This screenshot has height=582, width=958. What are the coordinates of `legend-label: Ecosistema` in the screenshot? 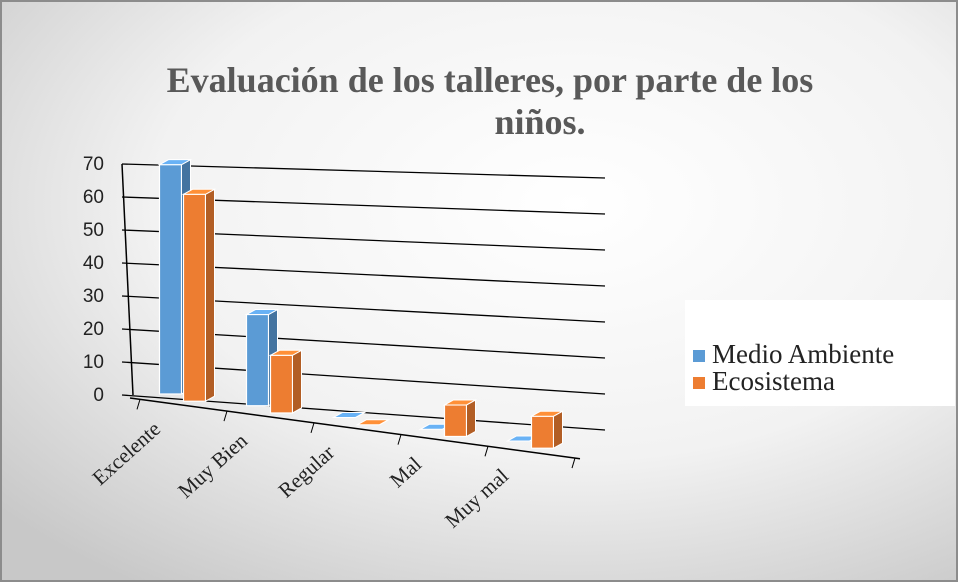 It's located at (773, 381).